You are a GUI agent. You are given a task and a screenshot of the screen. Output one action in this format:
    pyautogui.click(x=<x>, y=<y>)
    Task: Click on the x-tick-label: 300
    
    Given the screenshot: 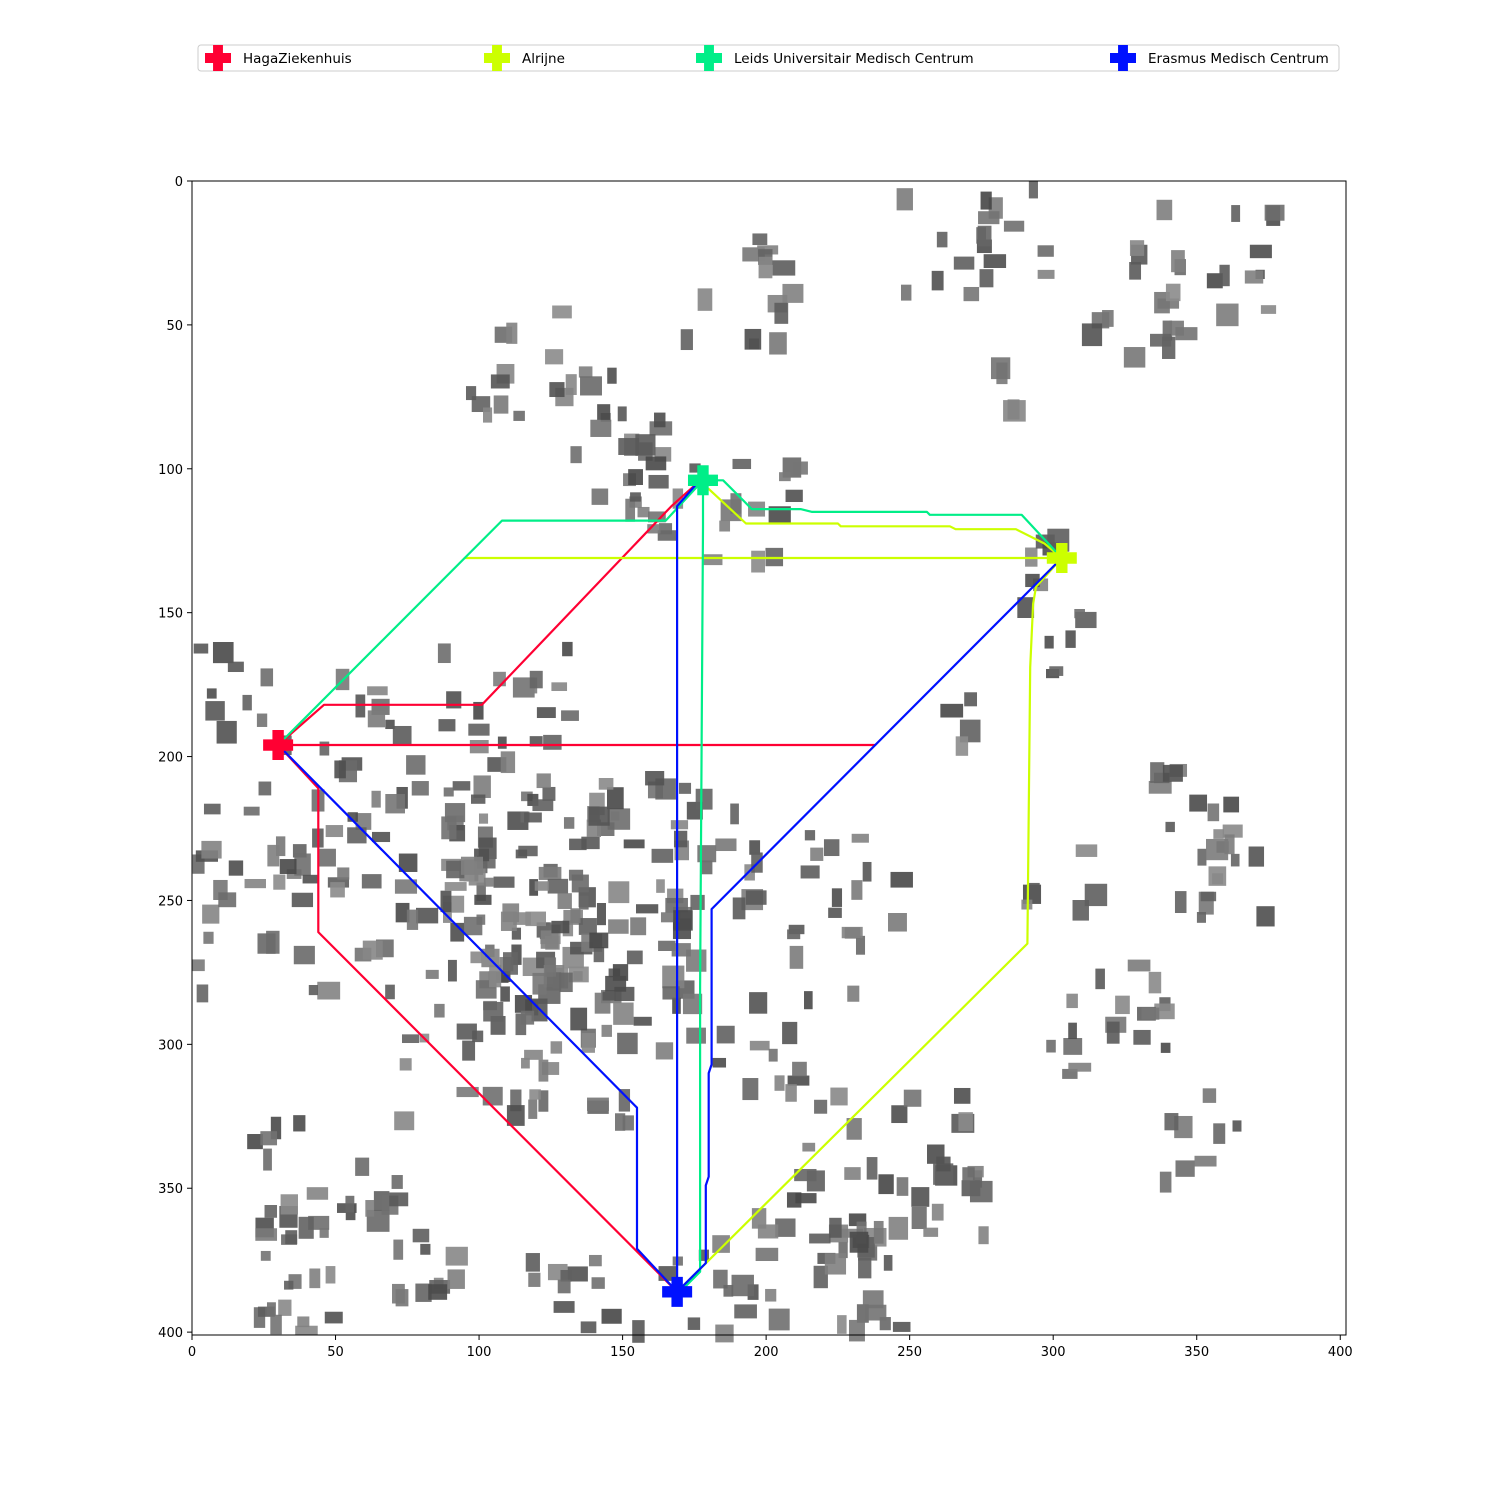 What is the action you would take?
    pyautogui.click(x=1053, y=1352)
    